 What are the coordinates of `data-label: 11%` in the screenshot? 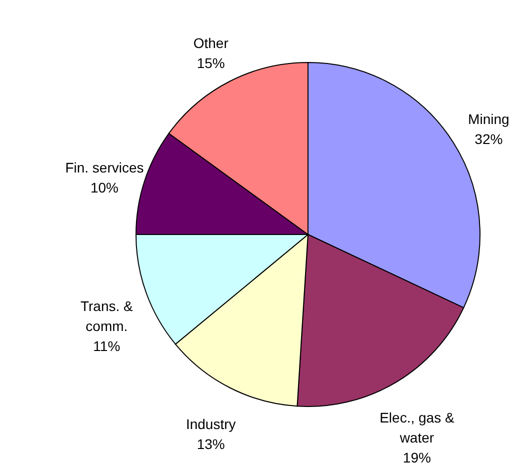 It's located at (106, 346).